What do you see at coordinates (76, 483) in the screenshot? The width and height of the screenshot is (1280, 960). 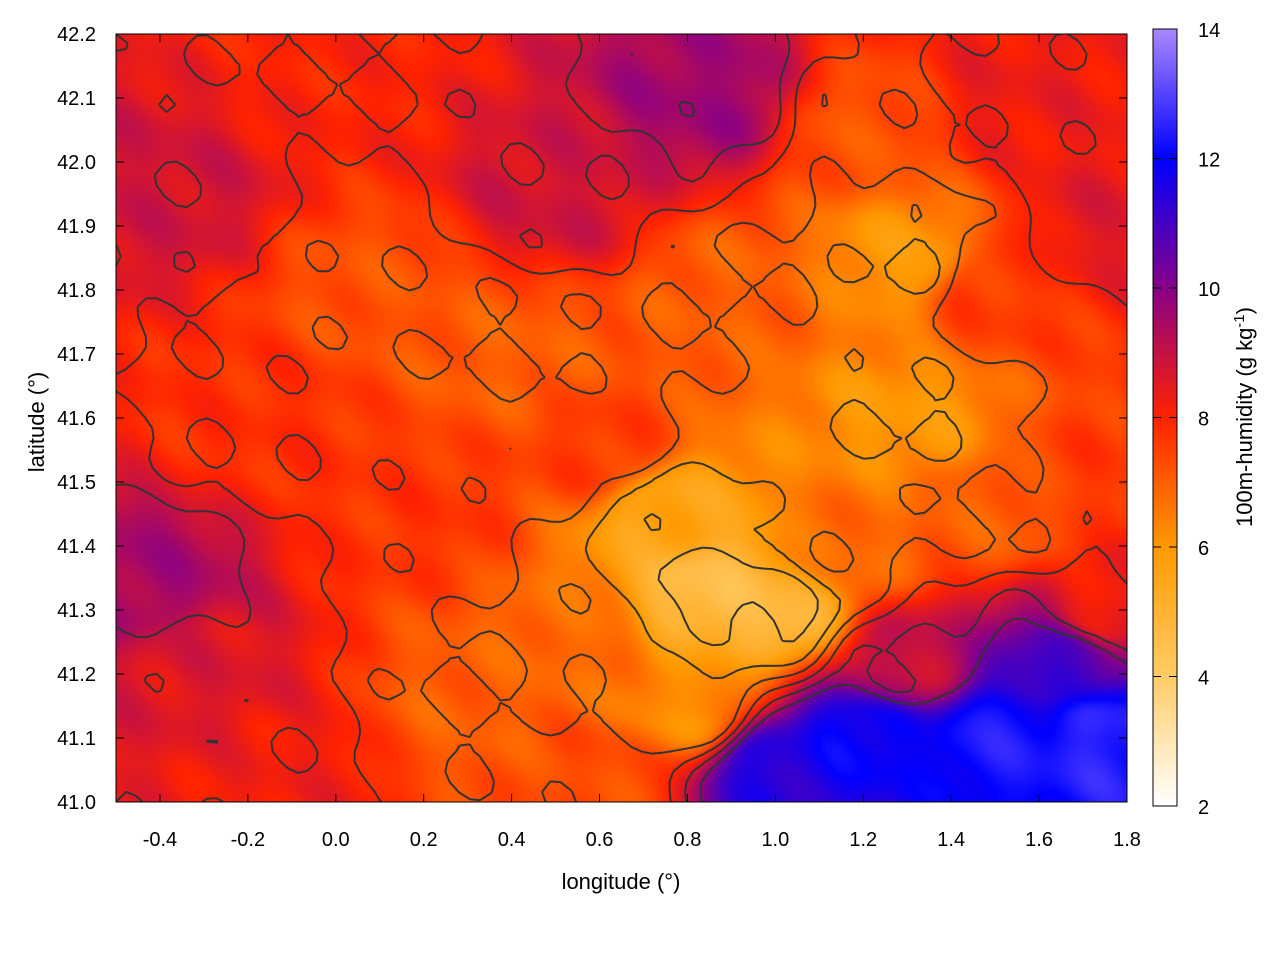 I see `y-tick-label: 41.5` at bounding box center [76, 483].